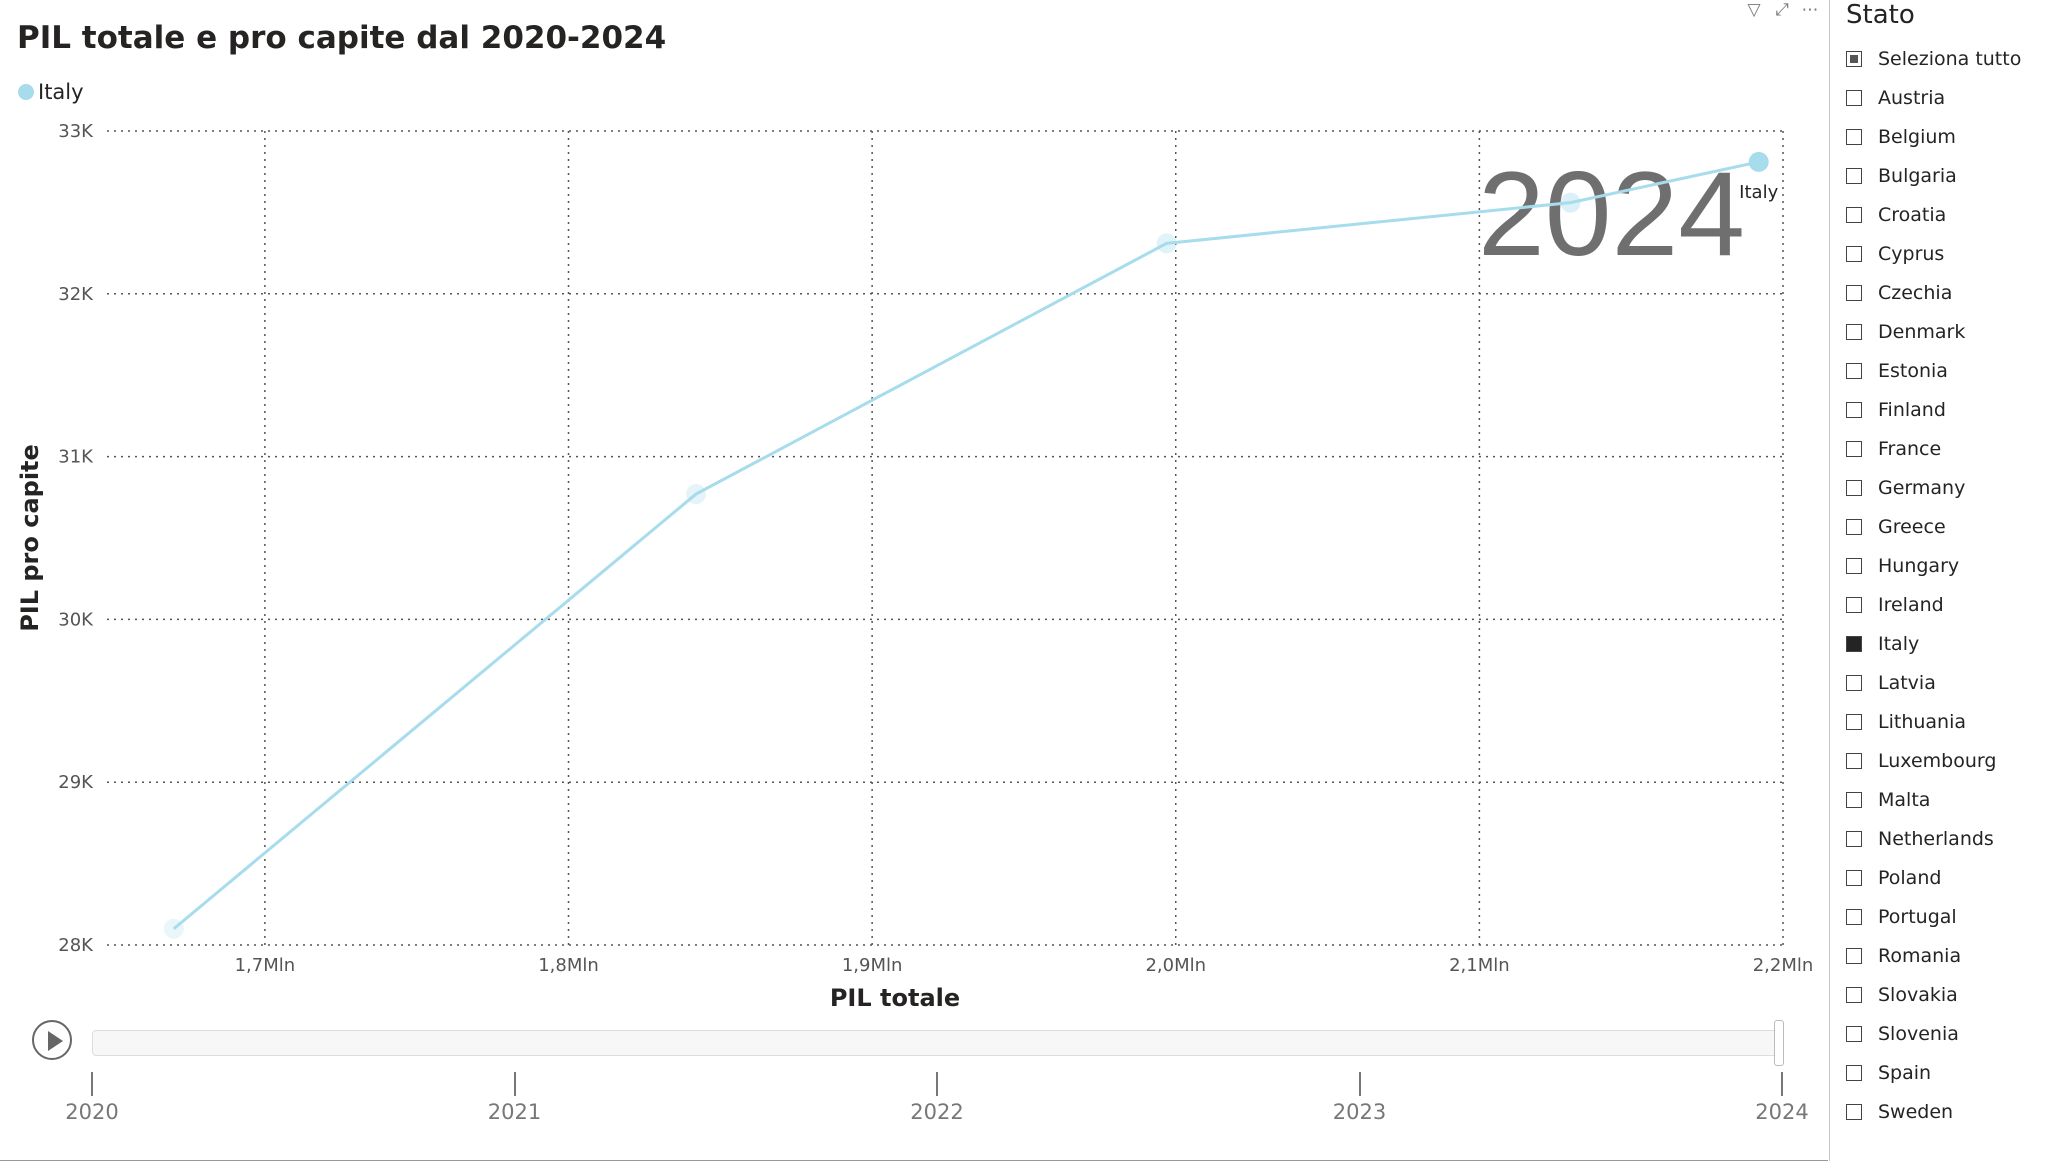 This screenshot has height=1161, width=2066. I want to click on slicer-item: Slovenia, so click(1933, 1033).